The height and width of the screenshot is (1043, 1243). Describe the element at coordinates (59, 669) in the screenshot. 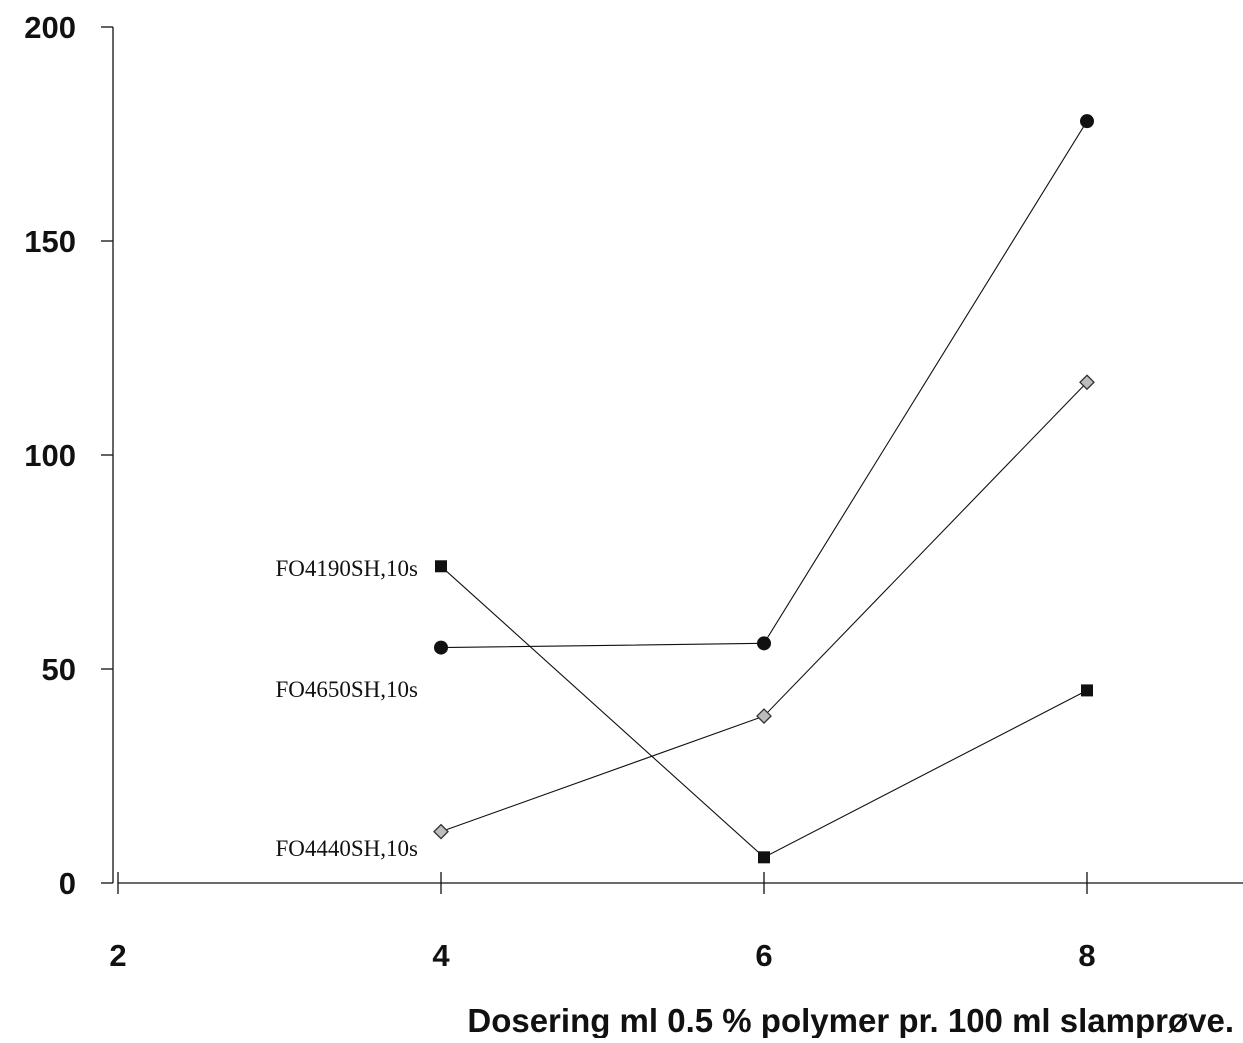

I see `y-tick-label: 50` at that location.